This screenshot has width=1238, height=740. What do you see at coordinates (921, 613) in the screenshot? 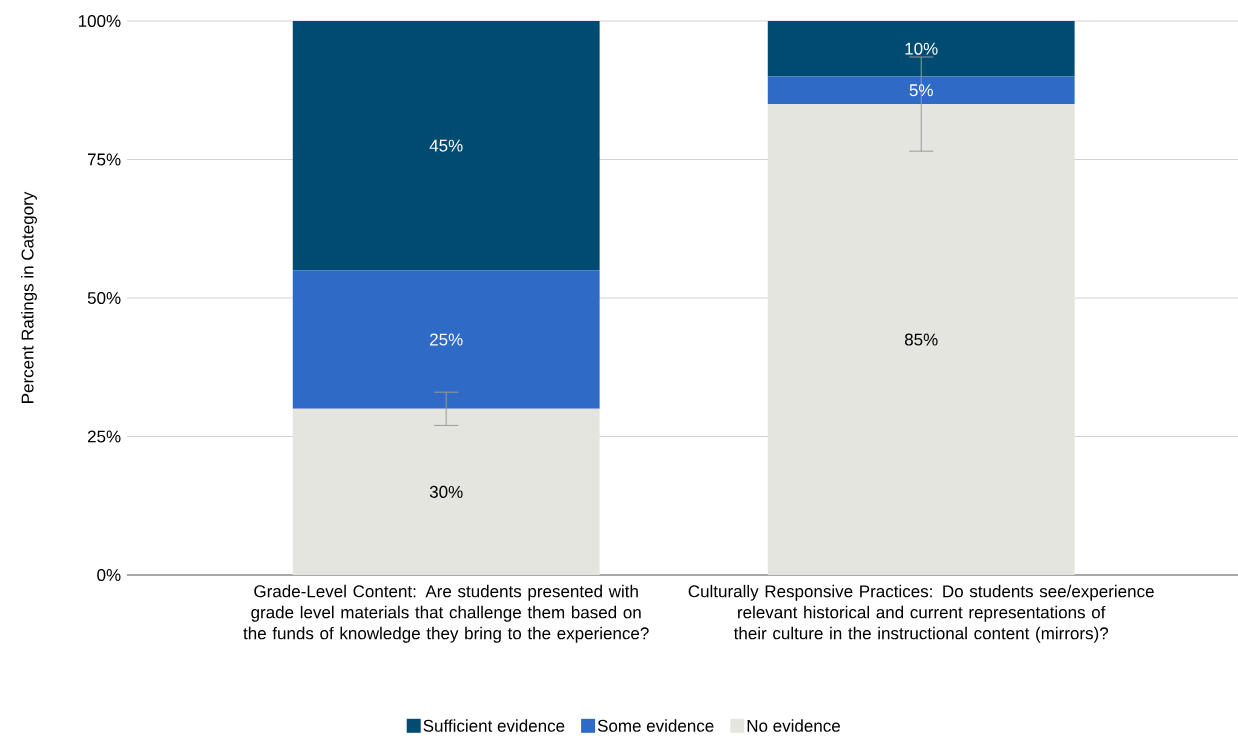
I see `x-tick-label: Culturally Responsive Practices: Do students see/experience relevant historical and current representations of their culture in the instructional content (mirrors)?` at bounding box center [921, 613].